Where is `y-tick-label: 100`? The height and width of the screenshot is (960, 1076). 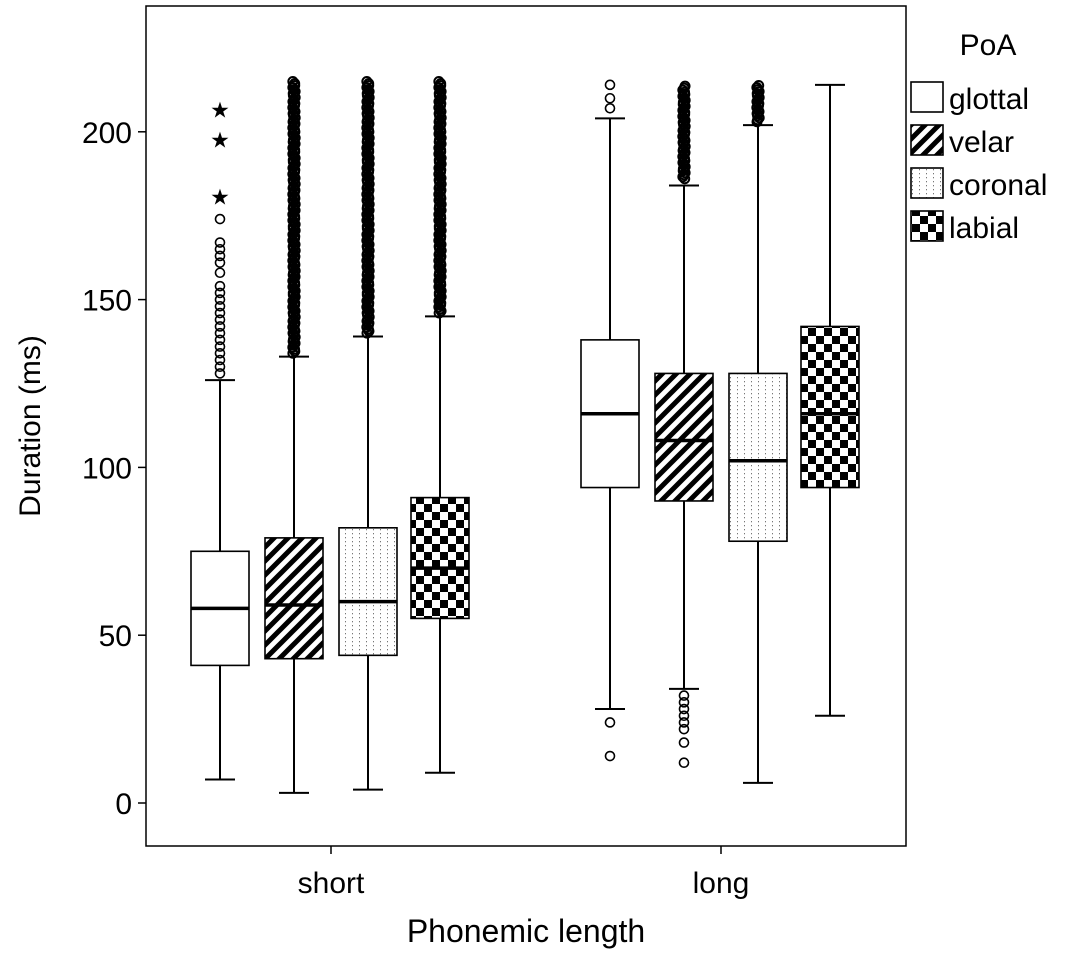 y-tick-label: 100 is located at coordinates (107, 468).